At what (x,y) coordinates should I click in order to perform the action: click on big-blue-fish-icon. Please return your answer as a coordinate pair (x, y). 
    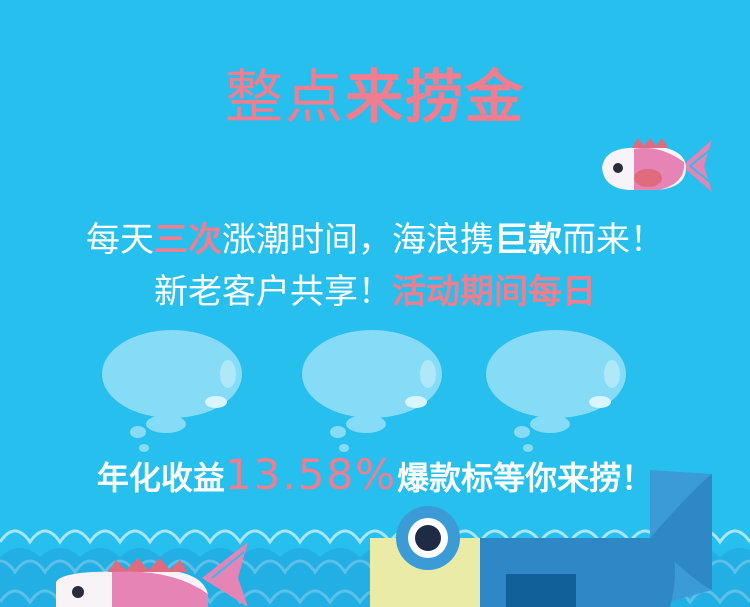
    Looking at the image, I should click on (560, 538).